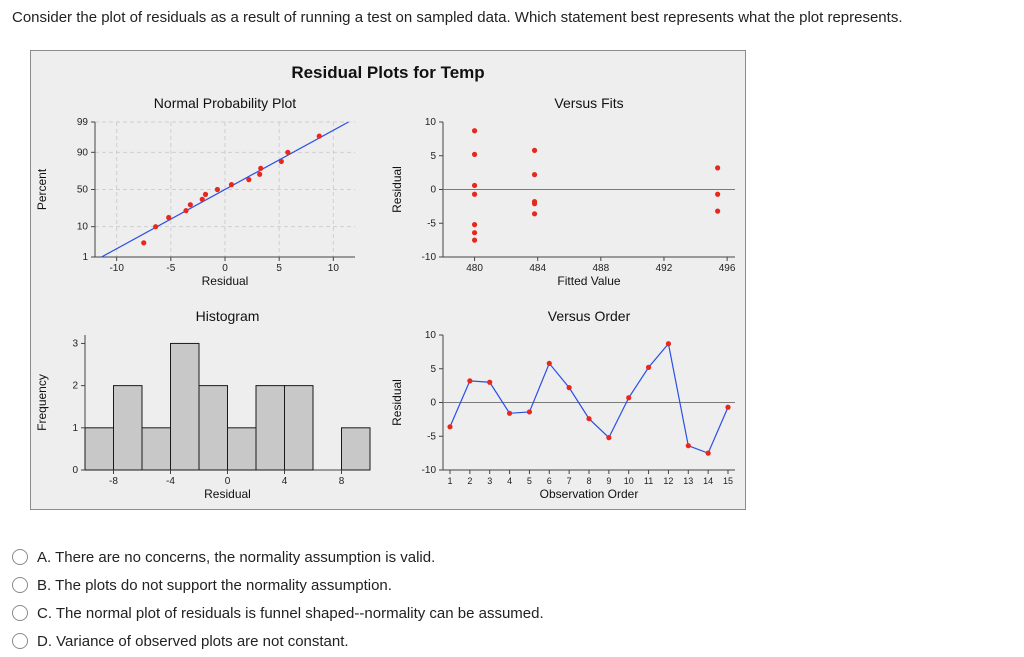 The height and width of the screenshot is (657, 1024). What do you see at coordinates (83, 190) in the screenshot?
I see `npp-ytick-label: 50` at bounding box center [83, 190].